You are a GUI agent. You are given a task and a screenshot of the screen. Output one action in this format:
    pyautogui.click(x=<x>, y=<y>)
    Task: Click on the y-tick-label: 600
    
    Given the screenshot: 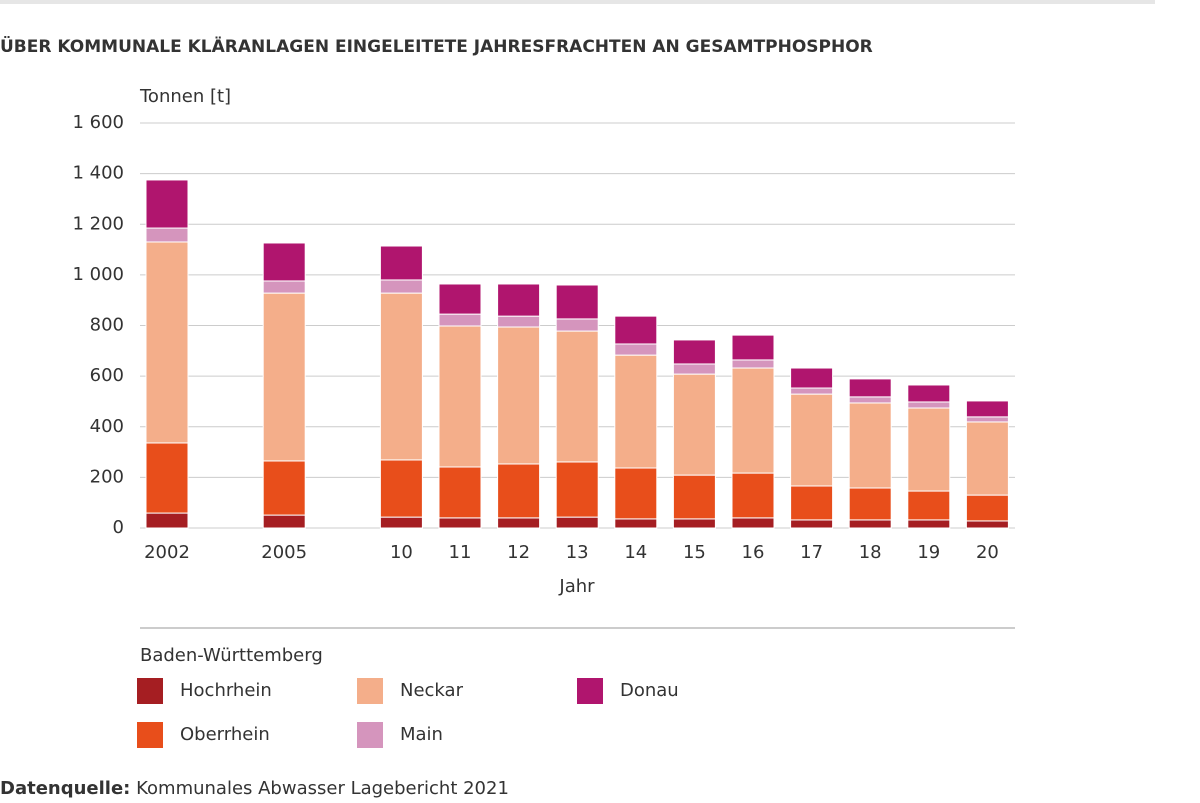 What is the action you would take?
    pyautogui.click(x=107, y=375)
    